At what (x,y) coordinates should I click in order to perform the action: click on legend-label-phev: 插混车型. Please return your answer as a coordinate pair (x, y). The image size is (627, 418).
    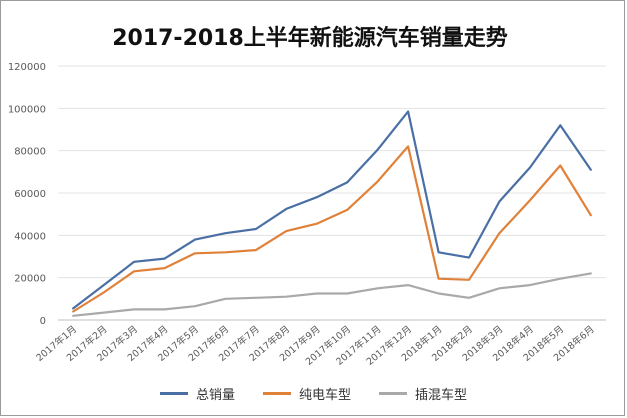
    Looking at the image, I should click on (441, 395).